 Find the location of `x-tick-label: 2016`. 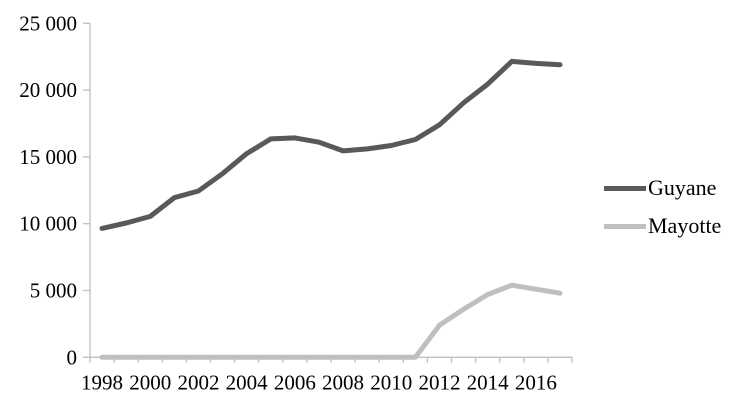

x-tick-label: 2016 is located at coordinates (536, 382).